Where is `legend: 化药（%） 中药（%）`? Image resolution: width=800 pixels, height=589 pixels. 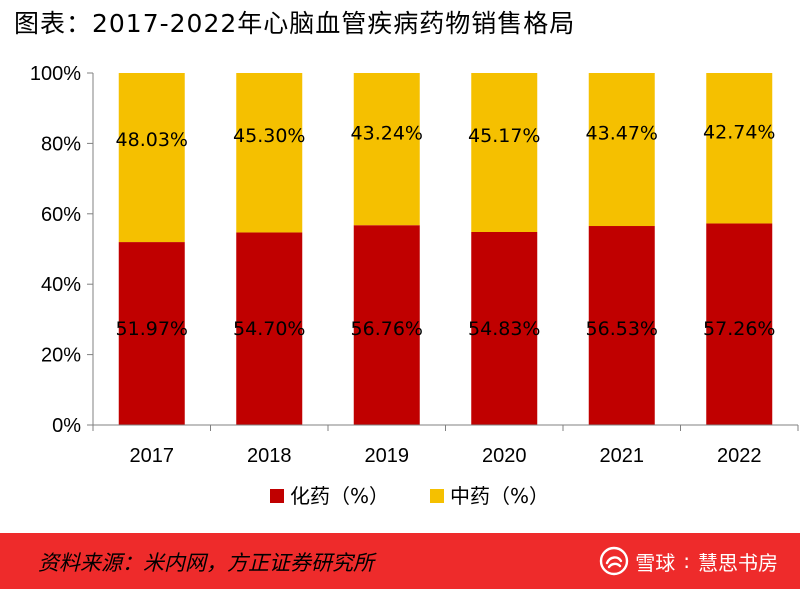 legend: 化药（%） 中药（%） is located at coordinates (409, 496).